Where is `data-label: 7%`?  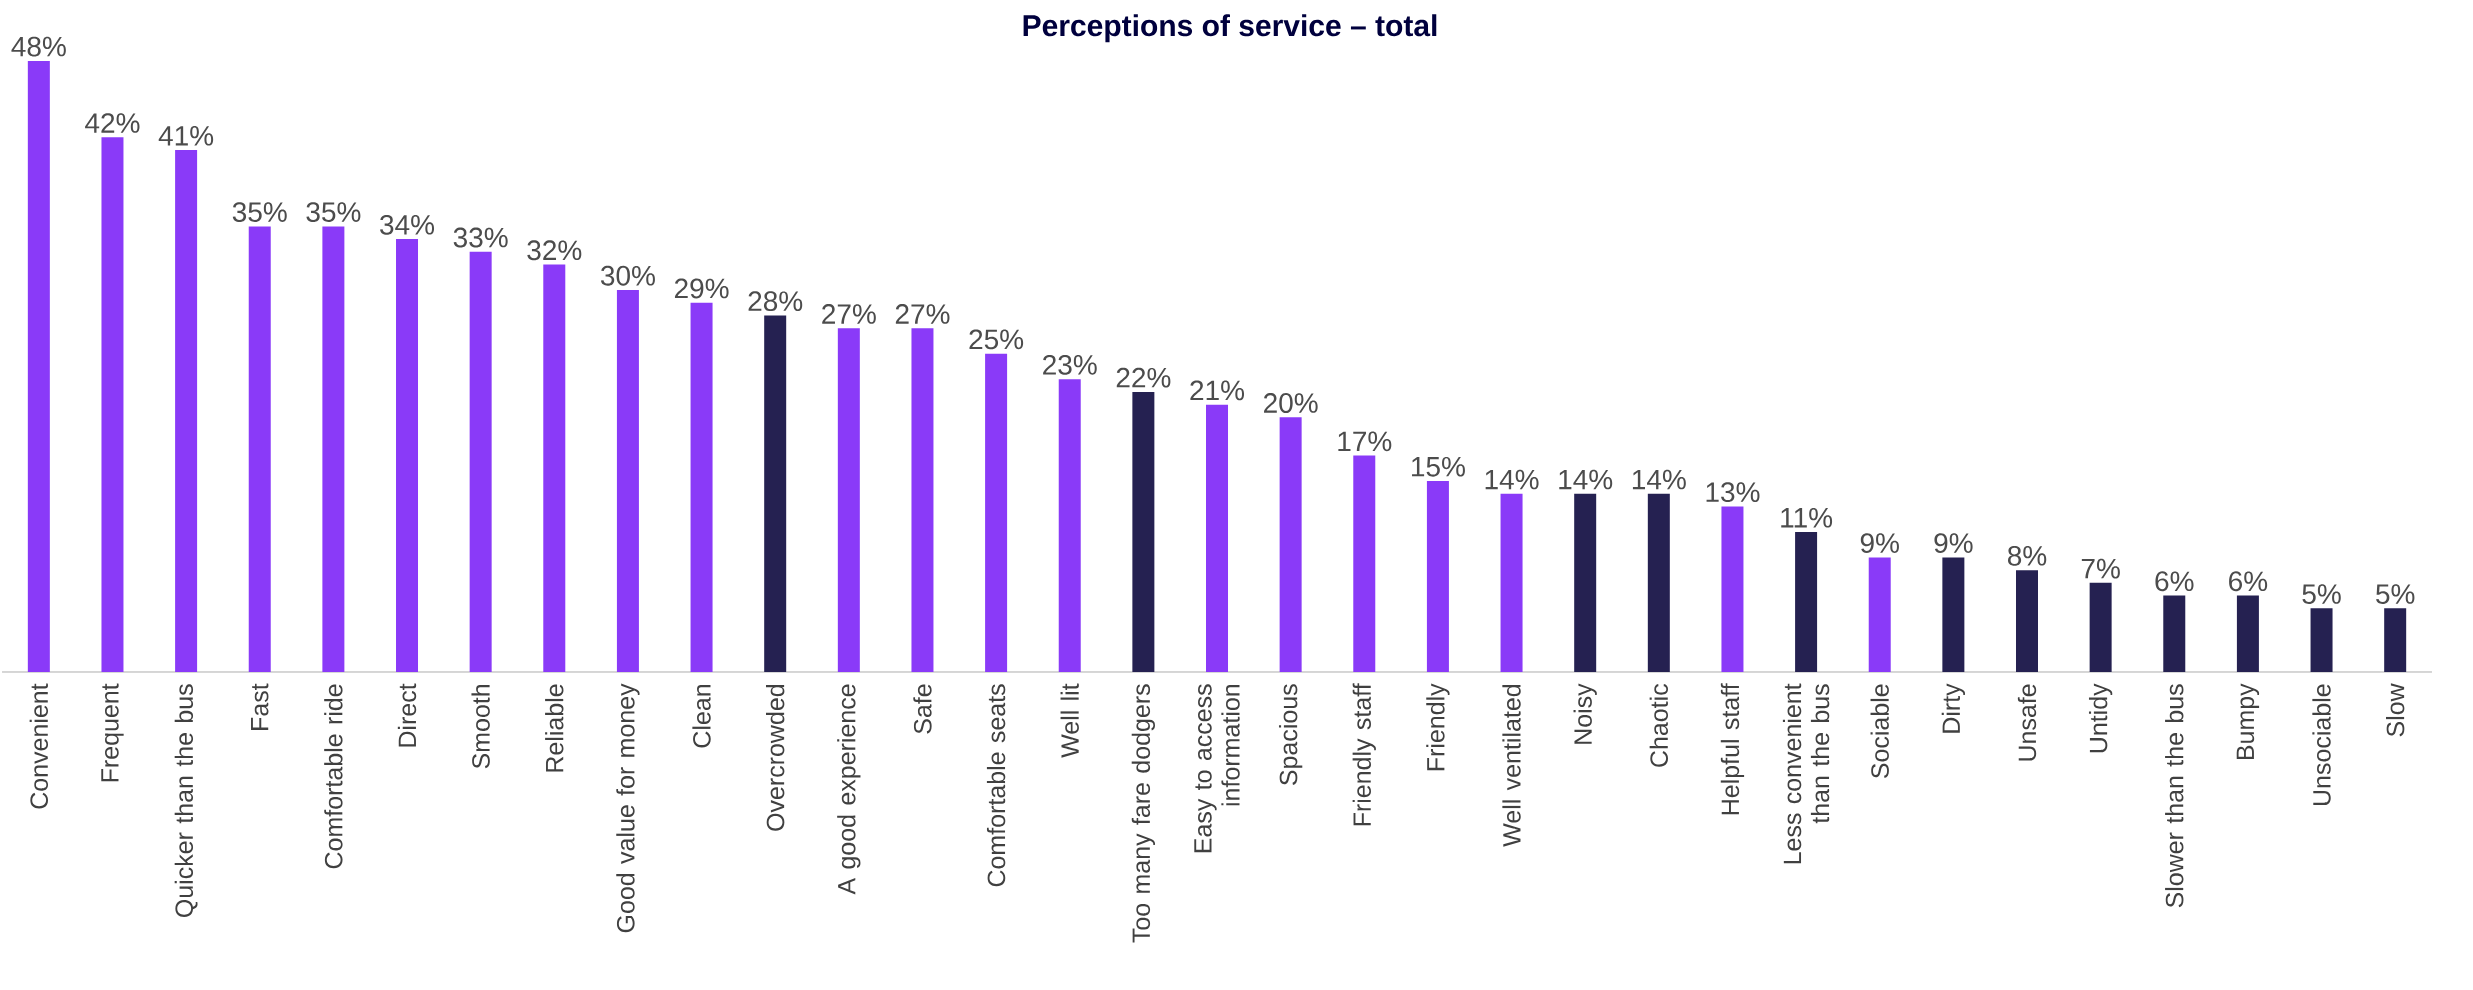 data-label: 7% is located at coordinates (2100, 568).